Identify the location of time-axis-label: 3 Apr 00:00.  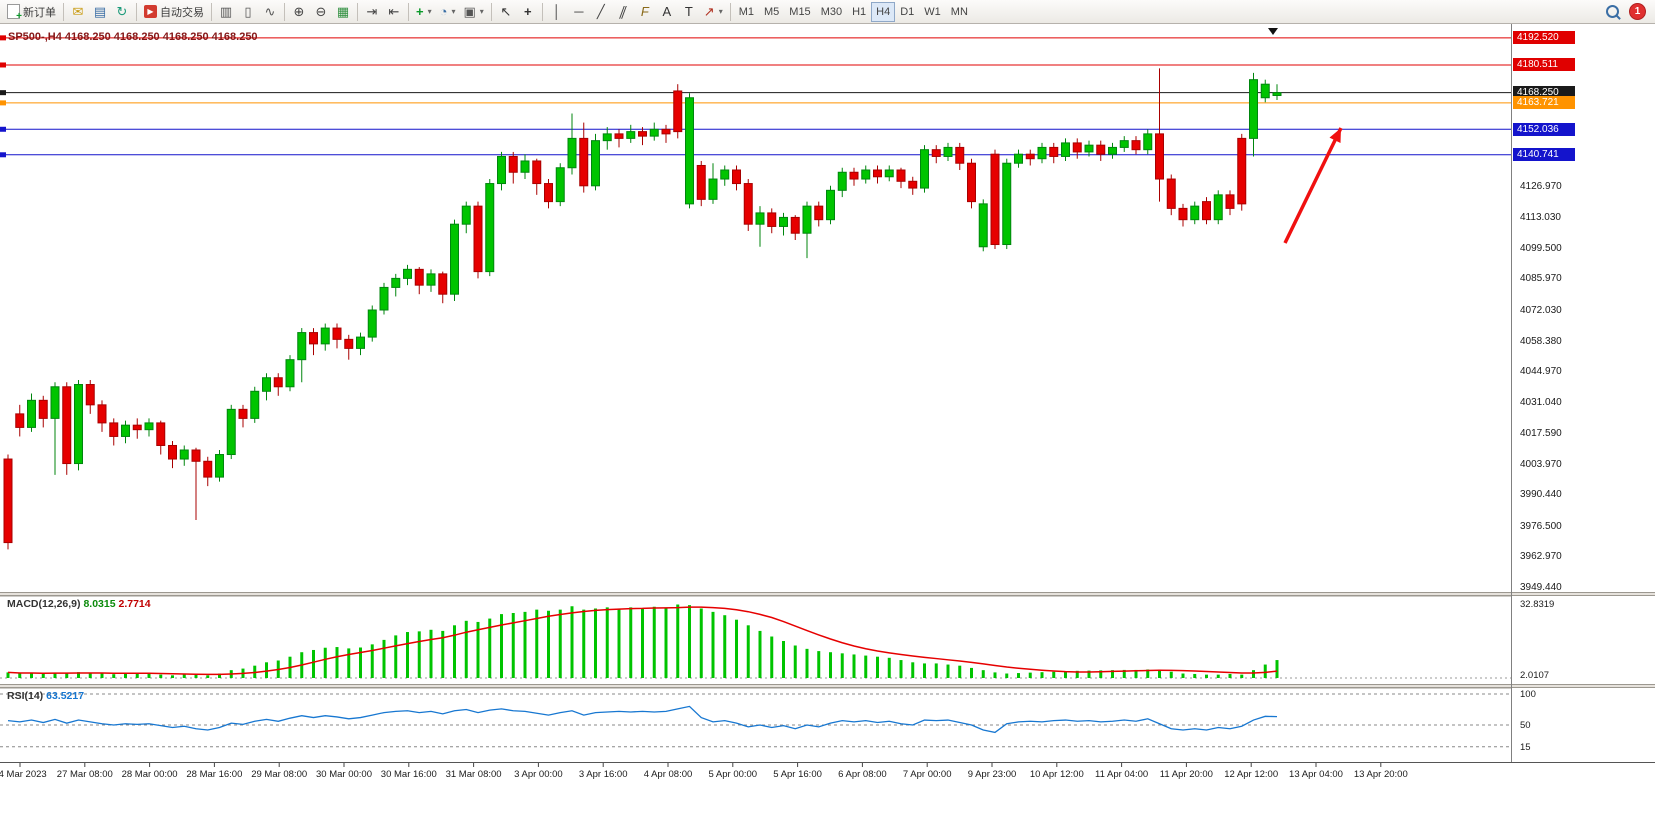
(538, 774).